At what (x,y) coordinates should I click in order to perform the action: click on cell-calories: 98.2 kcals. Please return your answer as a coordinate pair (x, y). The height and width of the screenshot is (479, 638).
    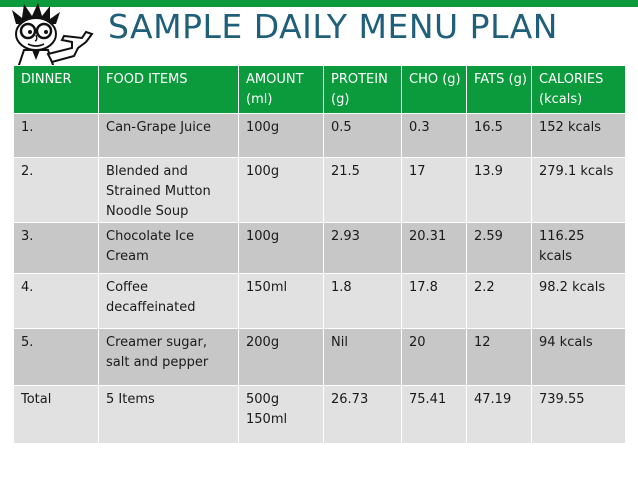
    Looking at the image, I should click on (578, 301).